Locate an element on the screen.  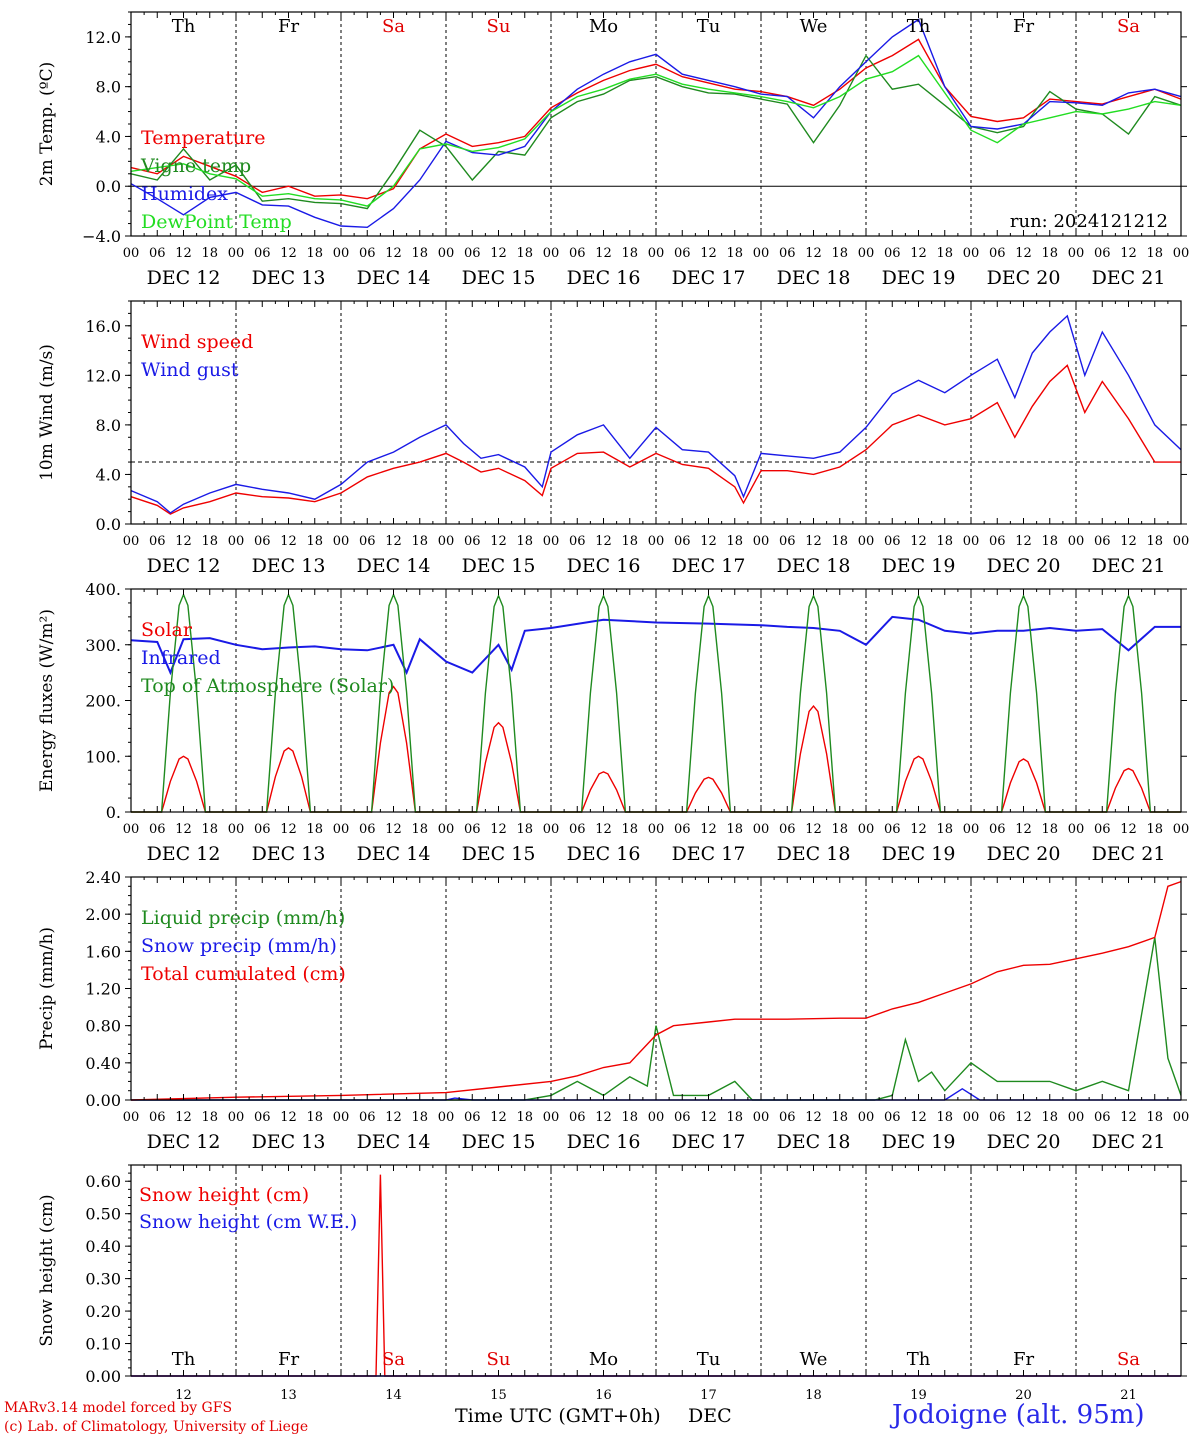
series-line-wind-speed is located at coordinates (655, 439).